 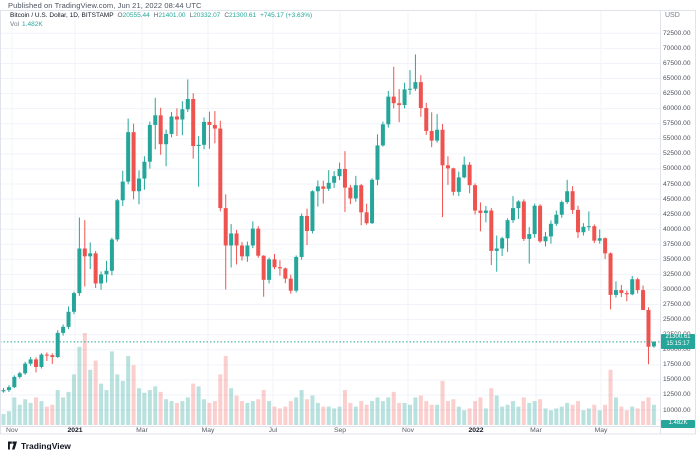 I want to click on volume-value: 1.482K, so click(x=32, y=24).